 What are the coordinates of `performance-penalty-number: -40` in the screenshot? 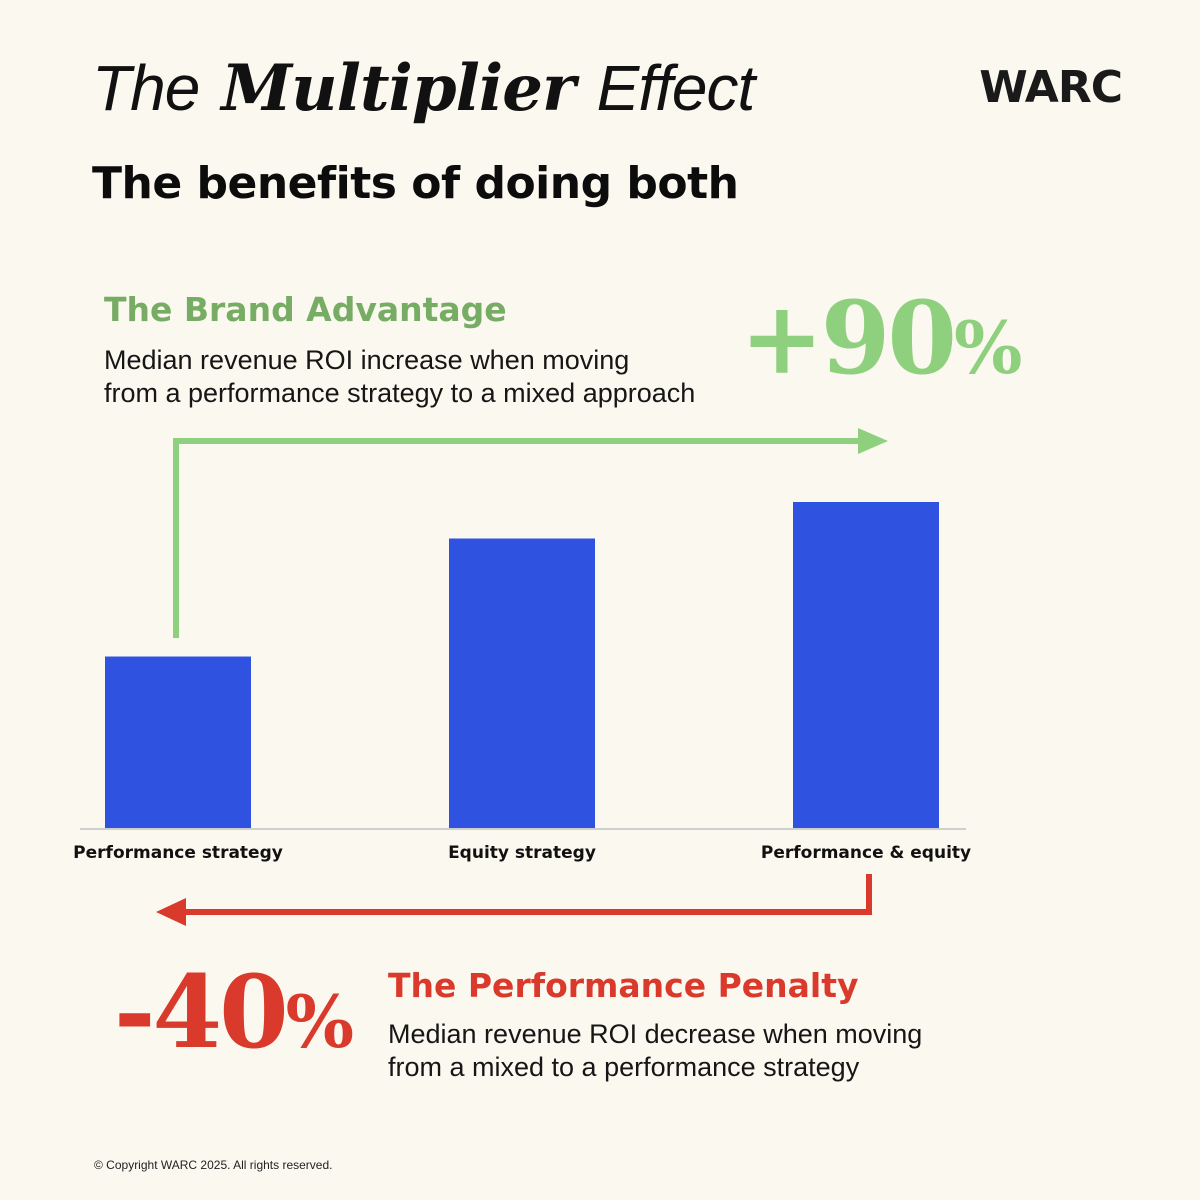 It's located at (201, 1012).